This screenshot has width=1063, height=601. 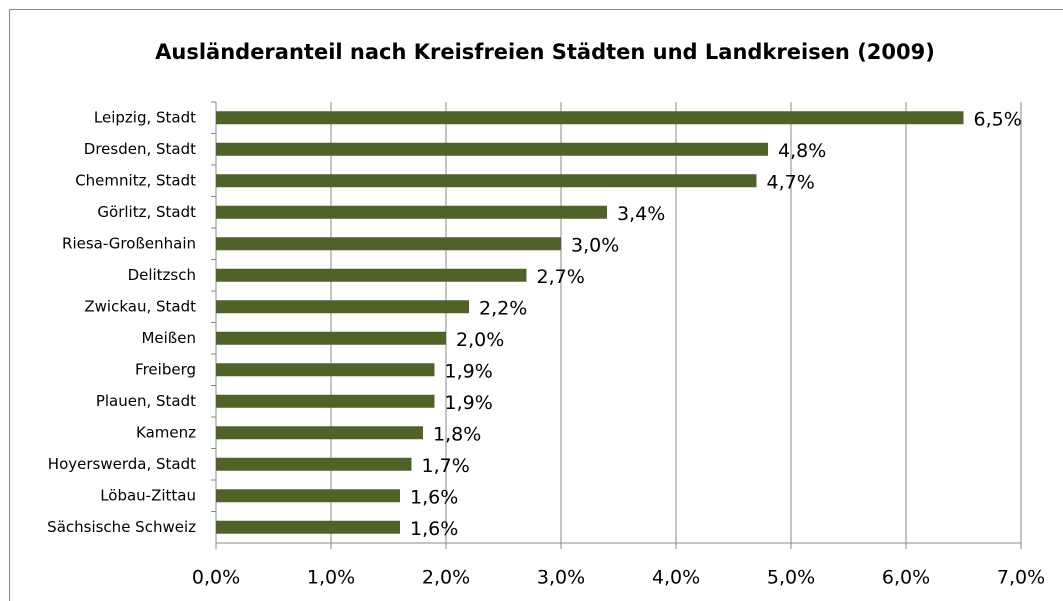 What do you see at coordinates (641, 214) in the screenshot?
I see `value-label: 3,4%` at bounding box center [641, 214].